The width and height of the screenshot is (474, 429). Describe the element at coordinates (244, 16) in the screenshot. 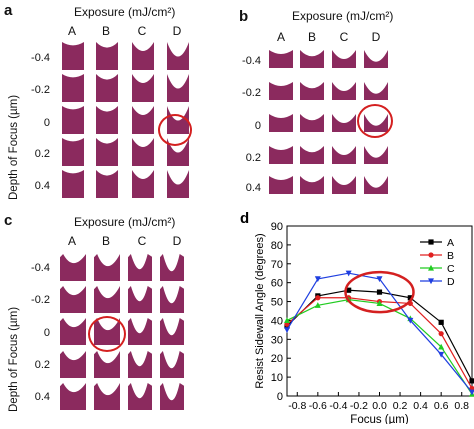

I see `panel-label: b` at that location.